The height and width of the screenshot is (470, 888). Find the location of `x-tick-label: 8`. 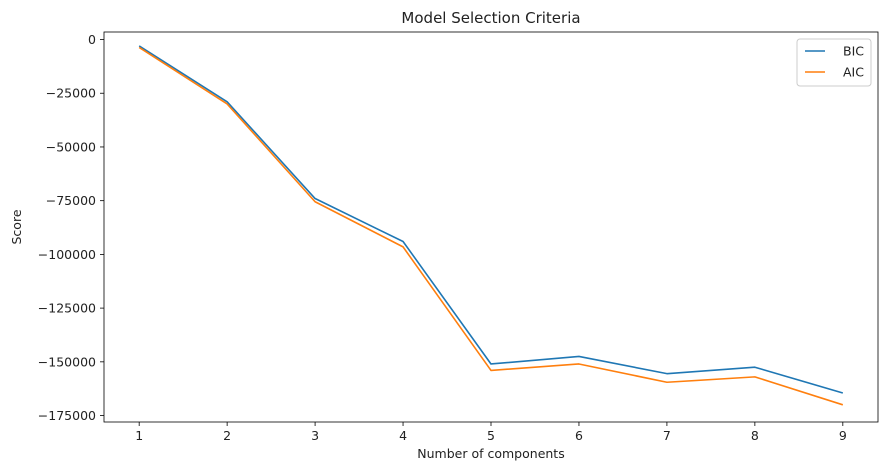

x-tick-label: 8 is located at coordinates (755, 435).